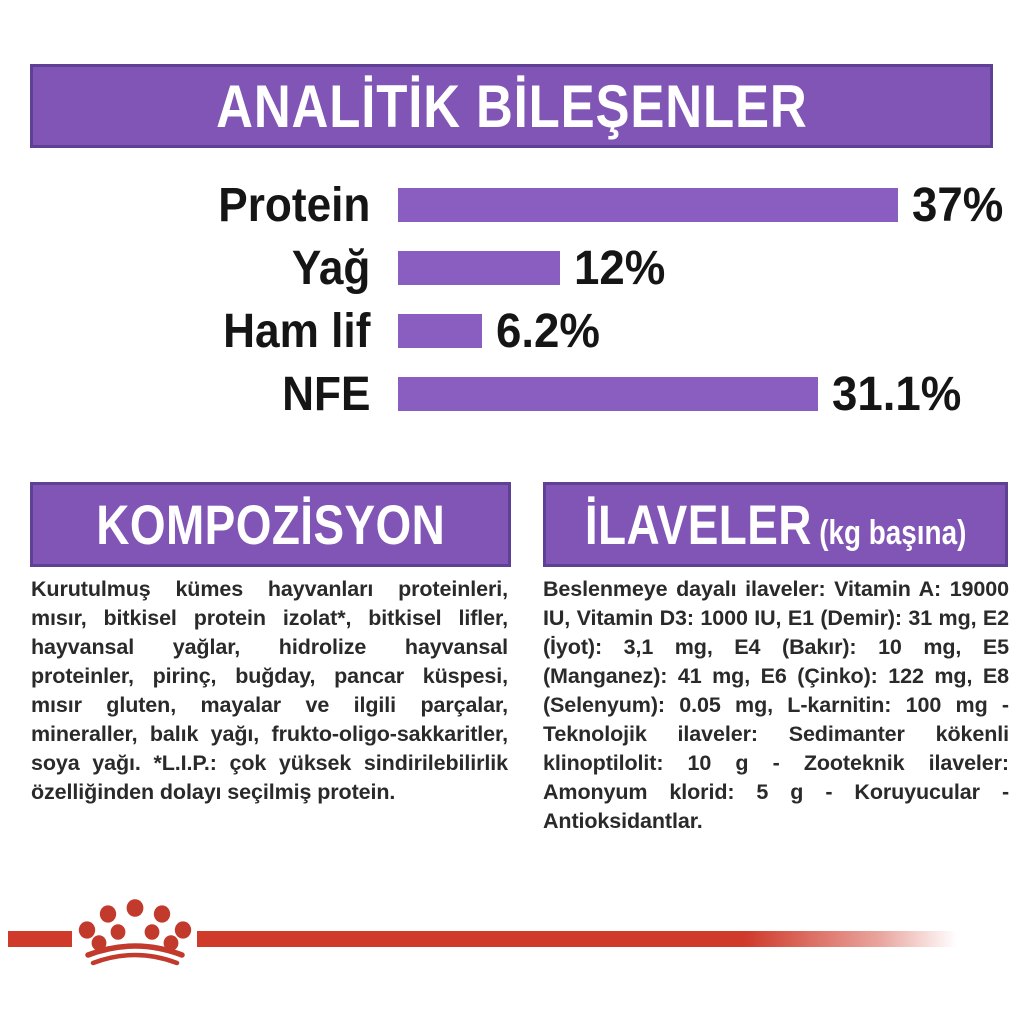 The width and height of the screenshot is (1024, 1024). I want to click on bar-value-nfe: 31.1%, so click(897, 394).